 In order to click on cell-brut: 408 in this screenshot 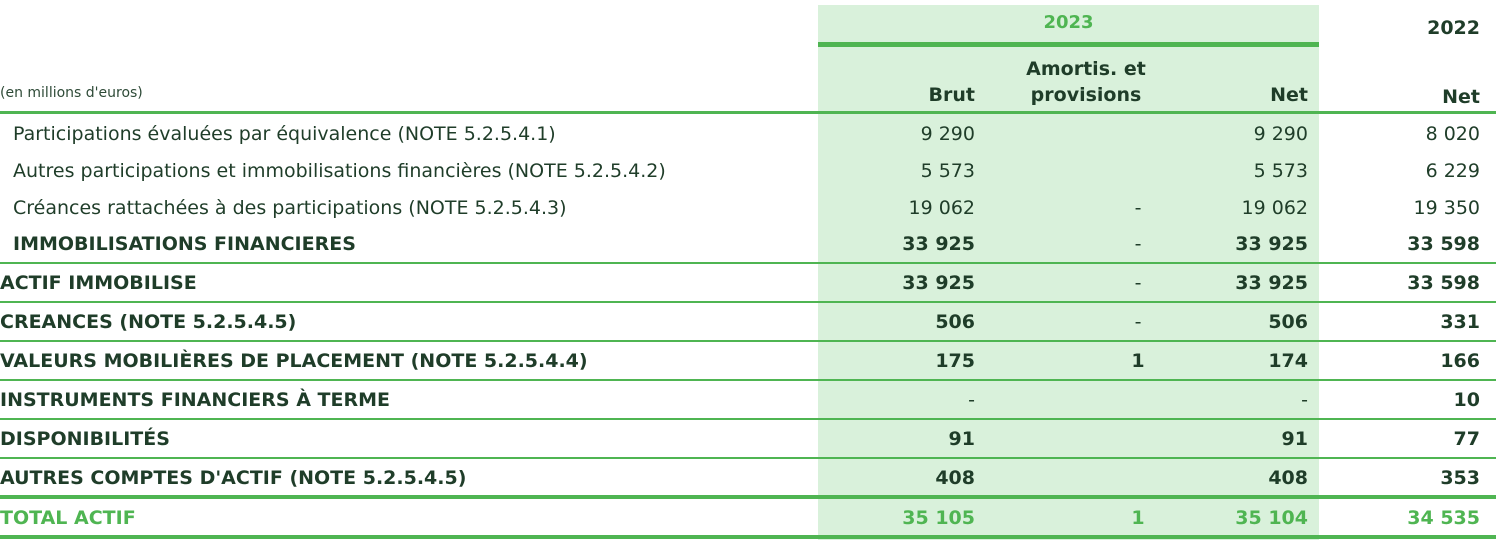, I will do `click(955, 478)`.